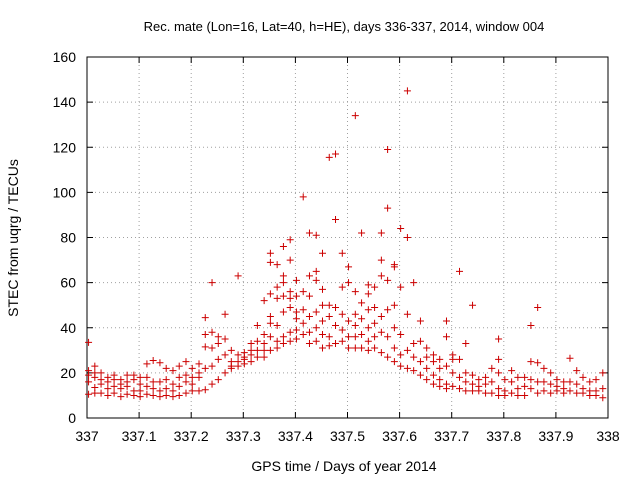 This screenshot has height=480, width=640. I want to click on x-tick-label: 337, so click(87, 436).